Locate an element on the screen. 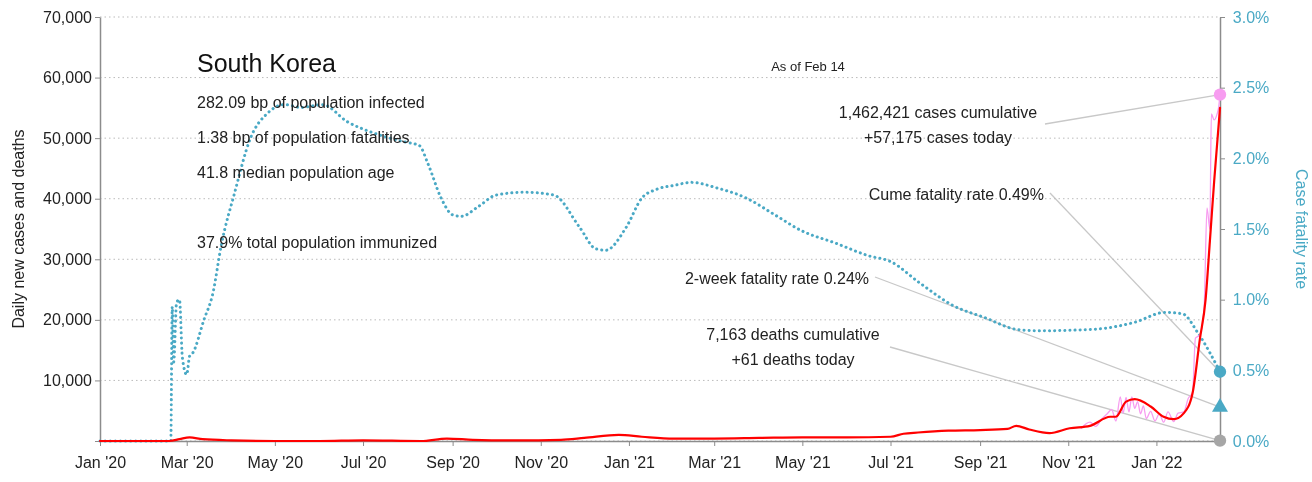  y-tick-label: 50,000 is located at coordinates (68, 138).